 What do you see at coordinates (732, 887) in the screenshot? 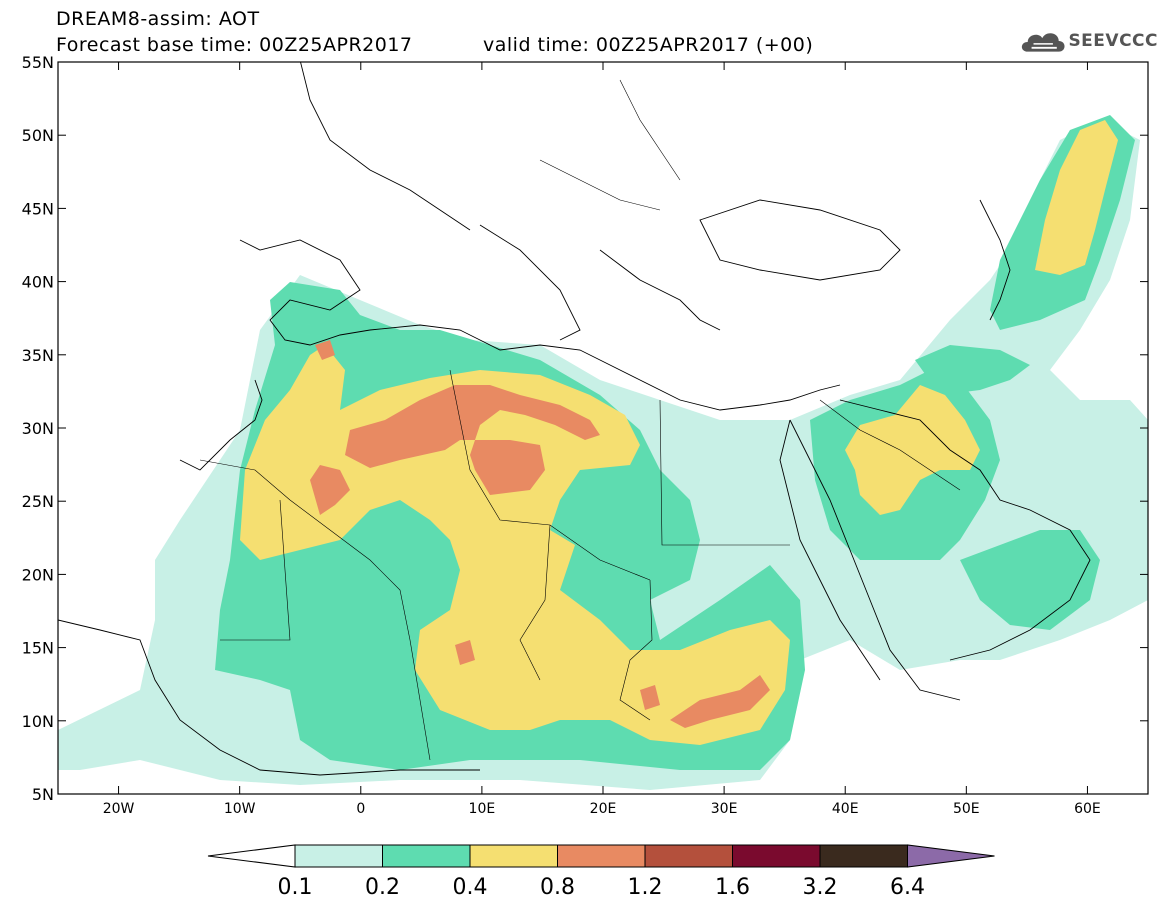
I see `colorbar-label: 1.6` at bounding box center [732, 887].